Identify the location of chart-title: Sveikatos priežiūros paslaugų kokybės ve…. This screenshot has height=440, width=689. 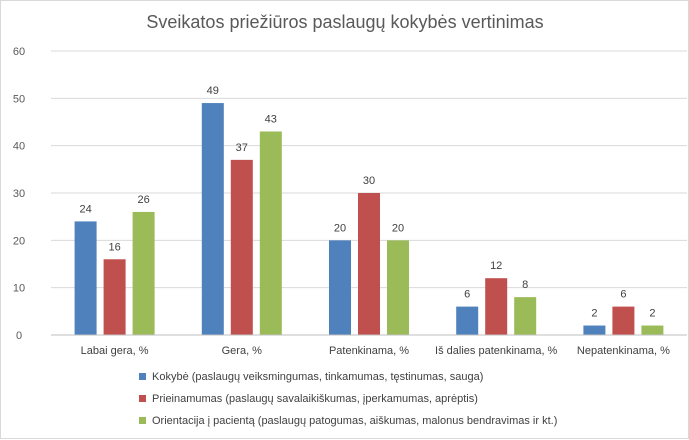
(344, 22).